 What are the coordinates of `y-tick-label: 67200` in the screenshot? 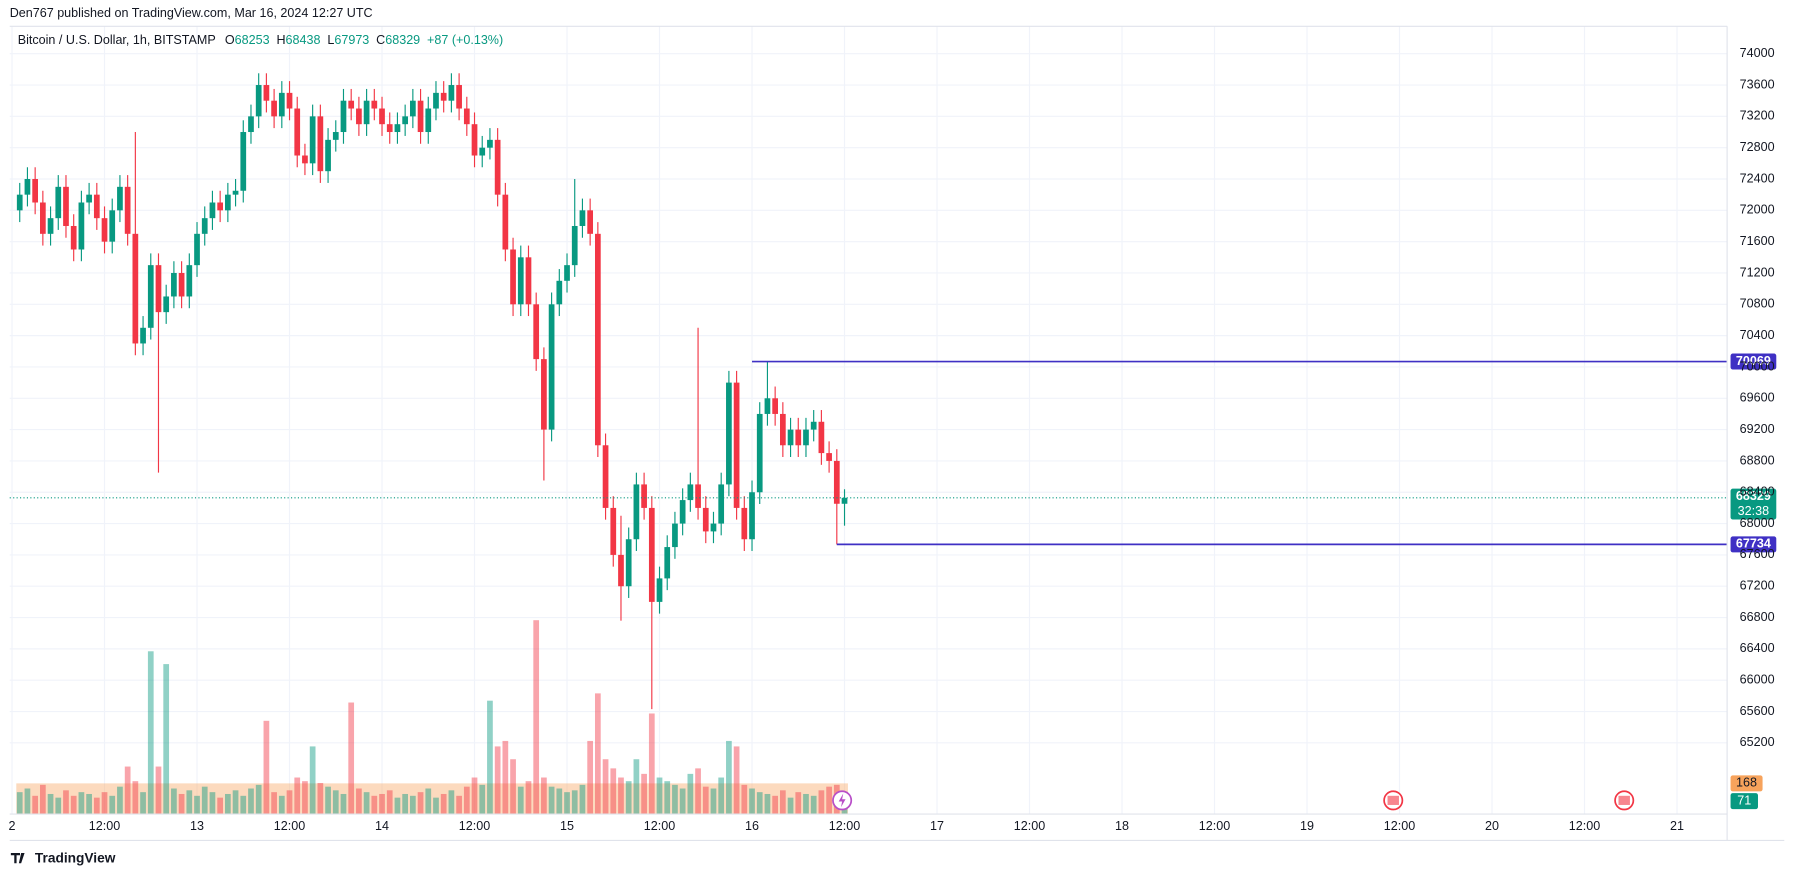 It's located at (1757, 586).